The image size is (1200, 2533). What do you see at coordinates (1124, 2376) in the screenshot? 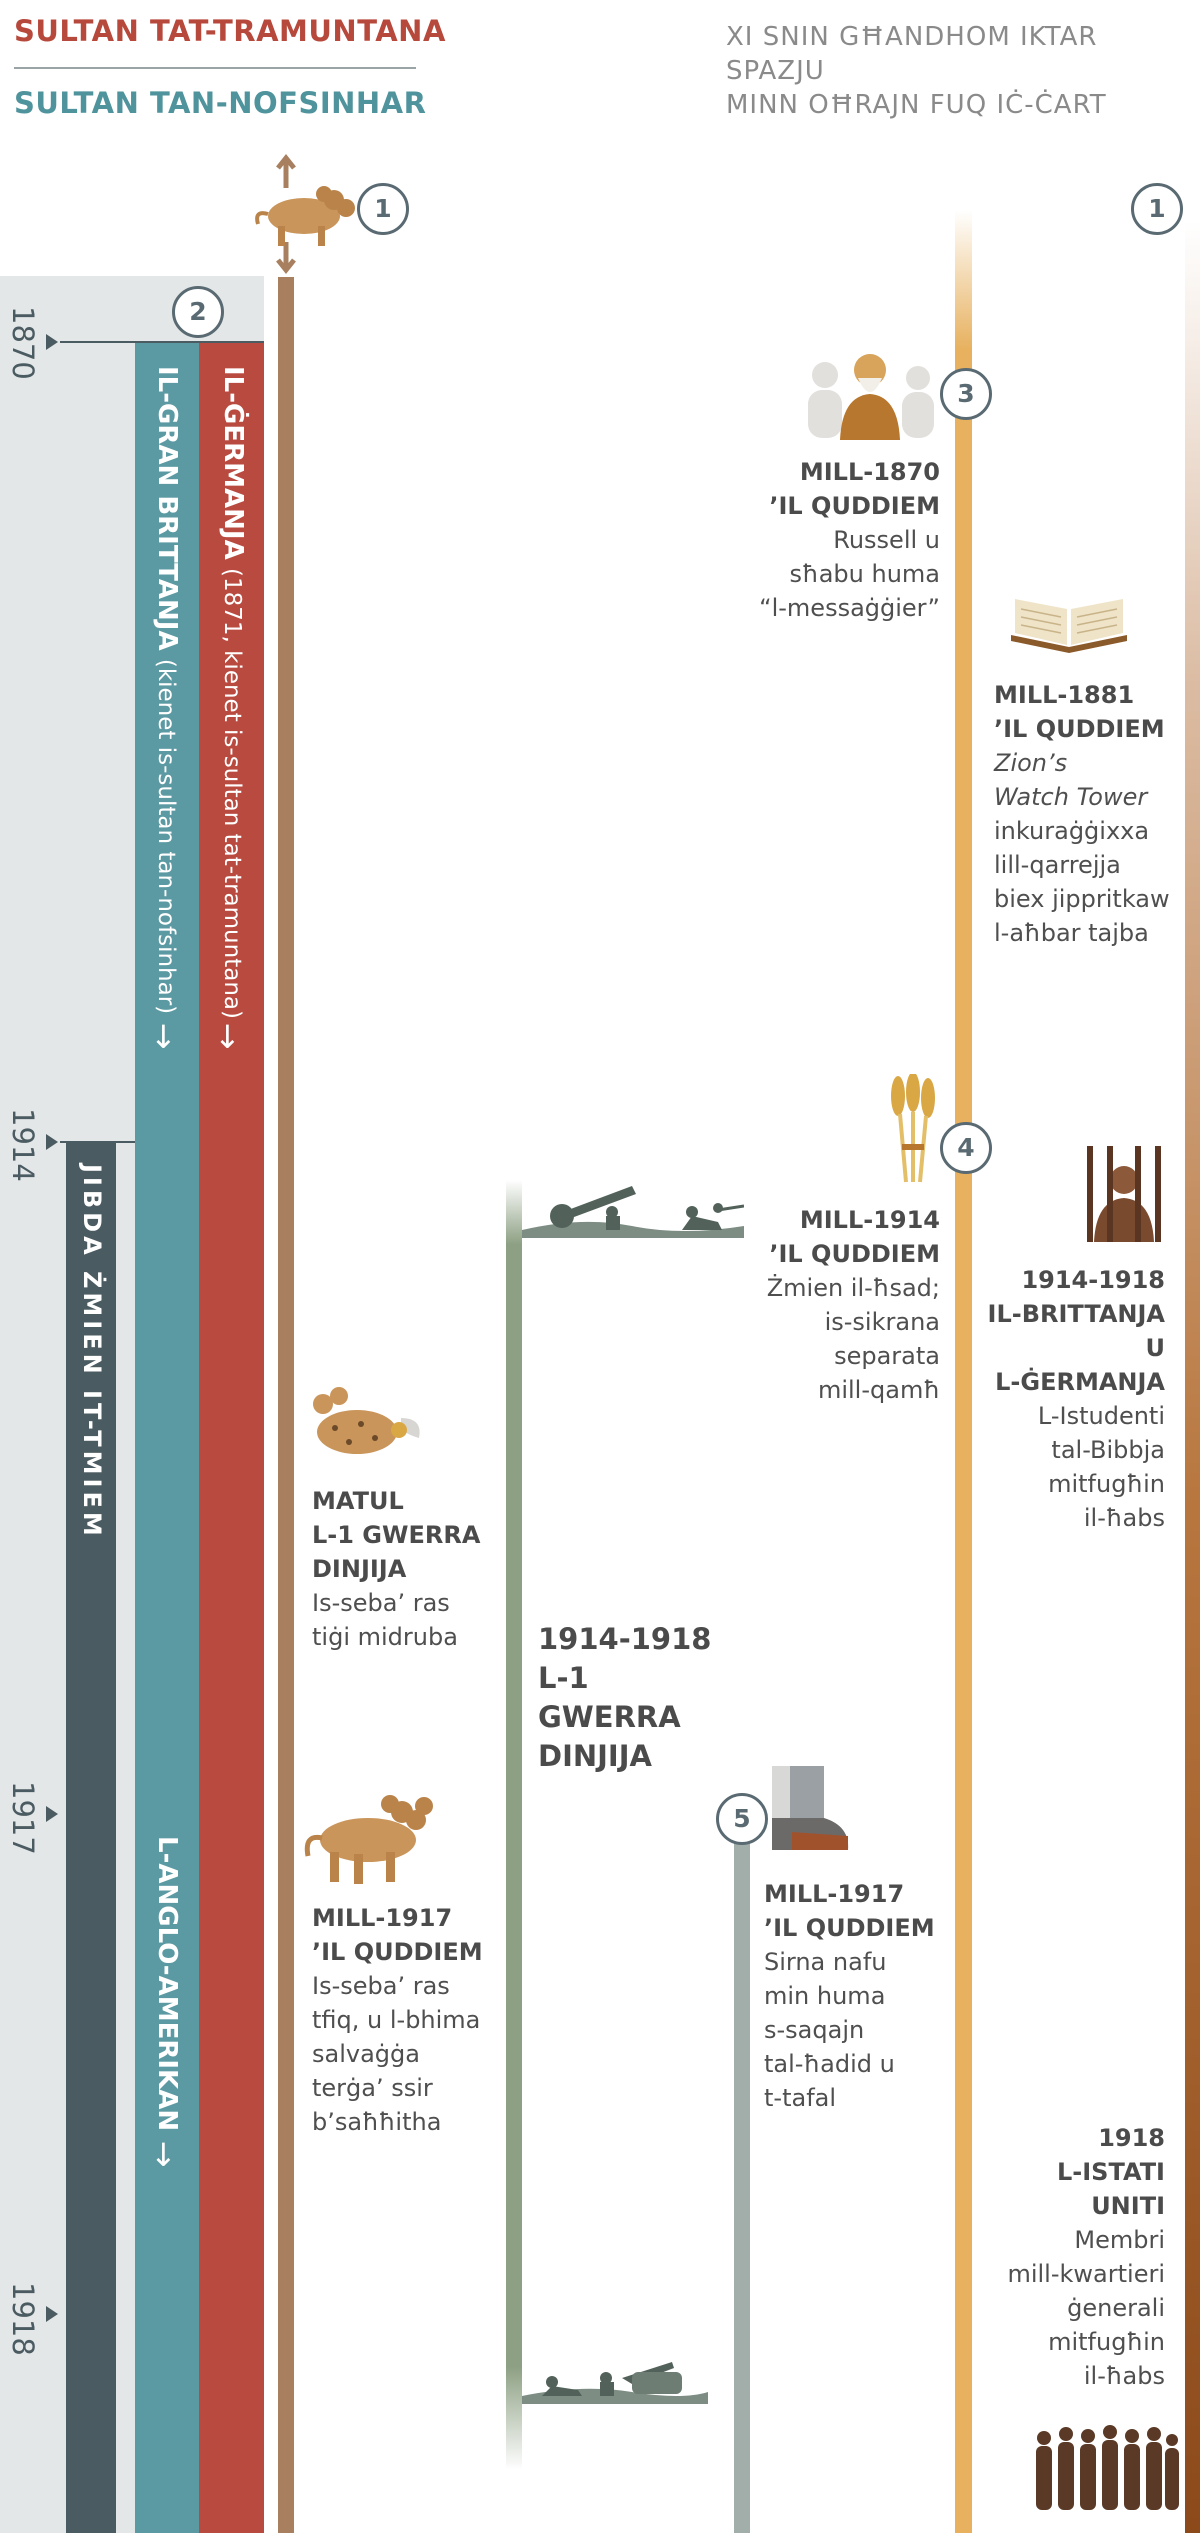
I see `event-1918-line: il-ħabs` at bounding box center [1124, 2376].